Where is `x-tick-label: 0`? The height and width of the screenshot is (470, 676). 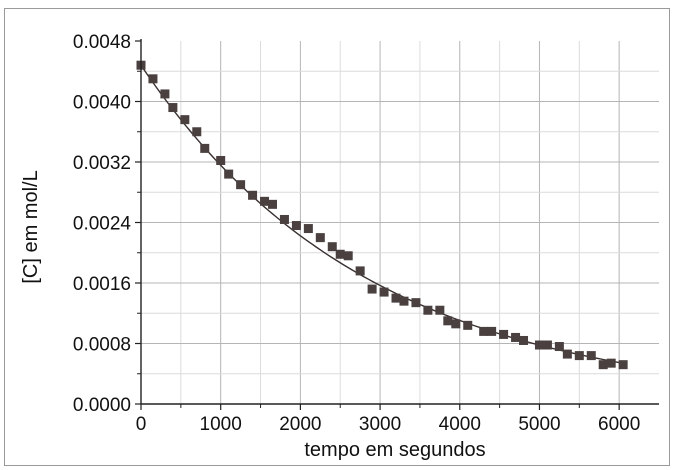
x-tick-label: 0 is located at coordinates (141, 424).